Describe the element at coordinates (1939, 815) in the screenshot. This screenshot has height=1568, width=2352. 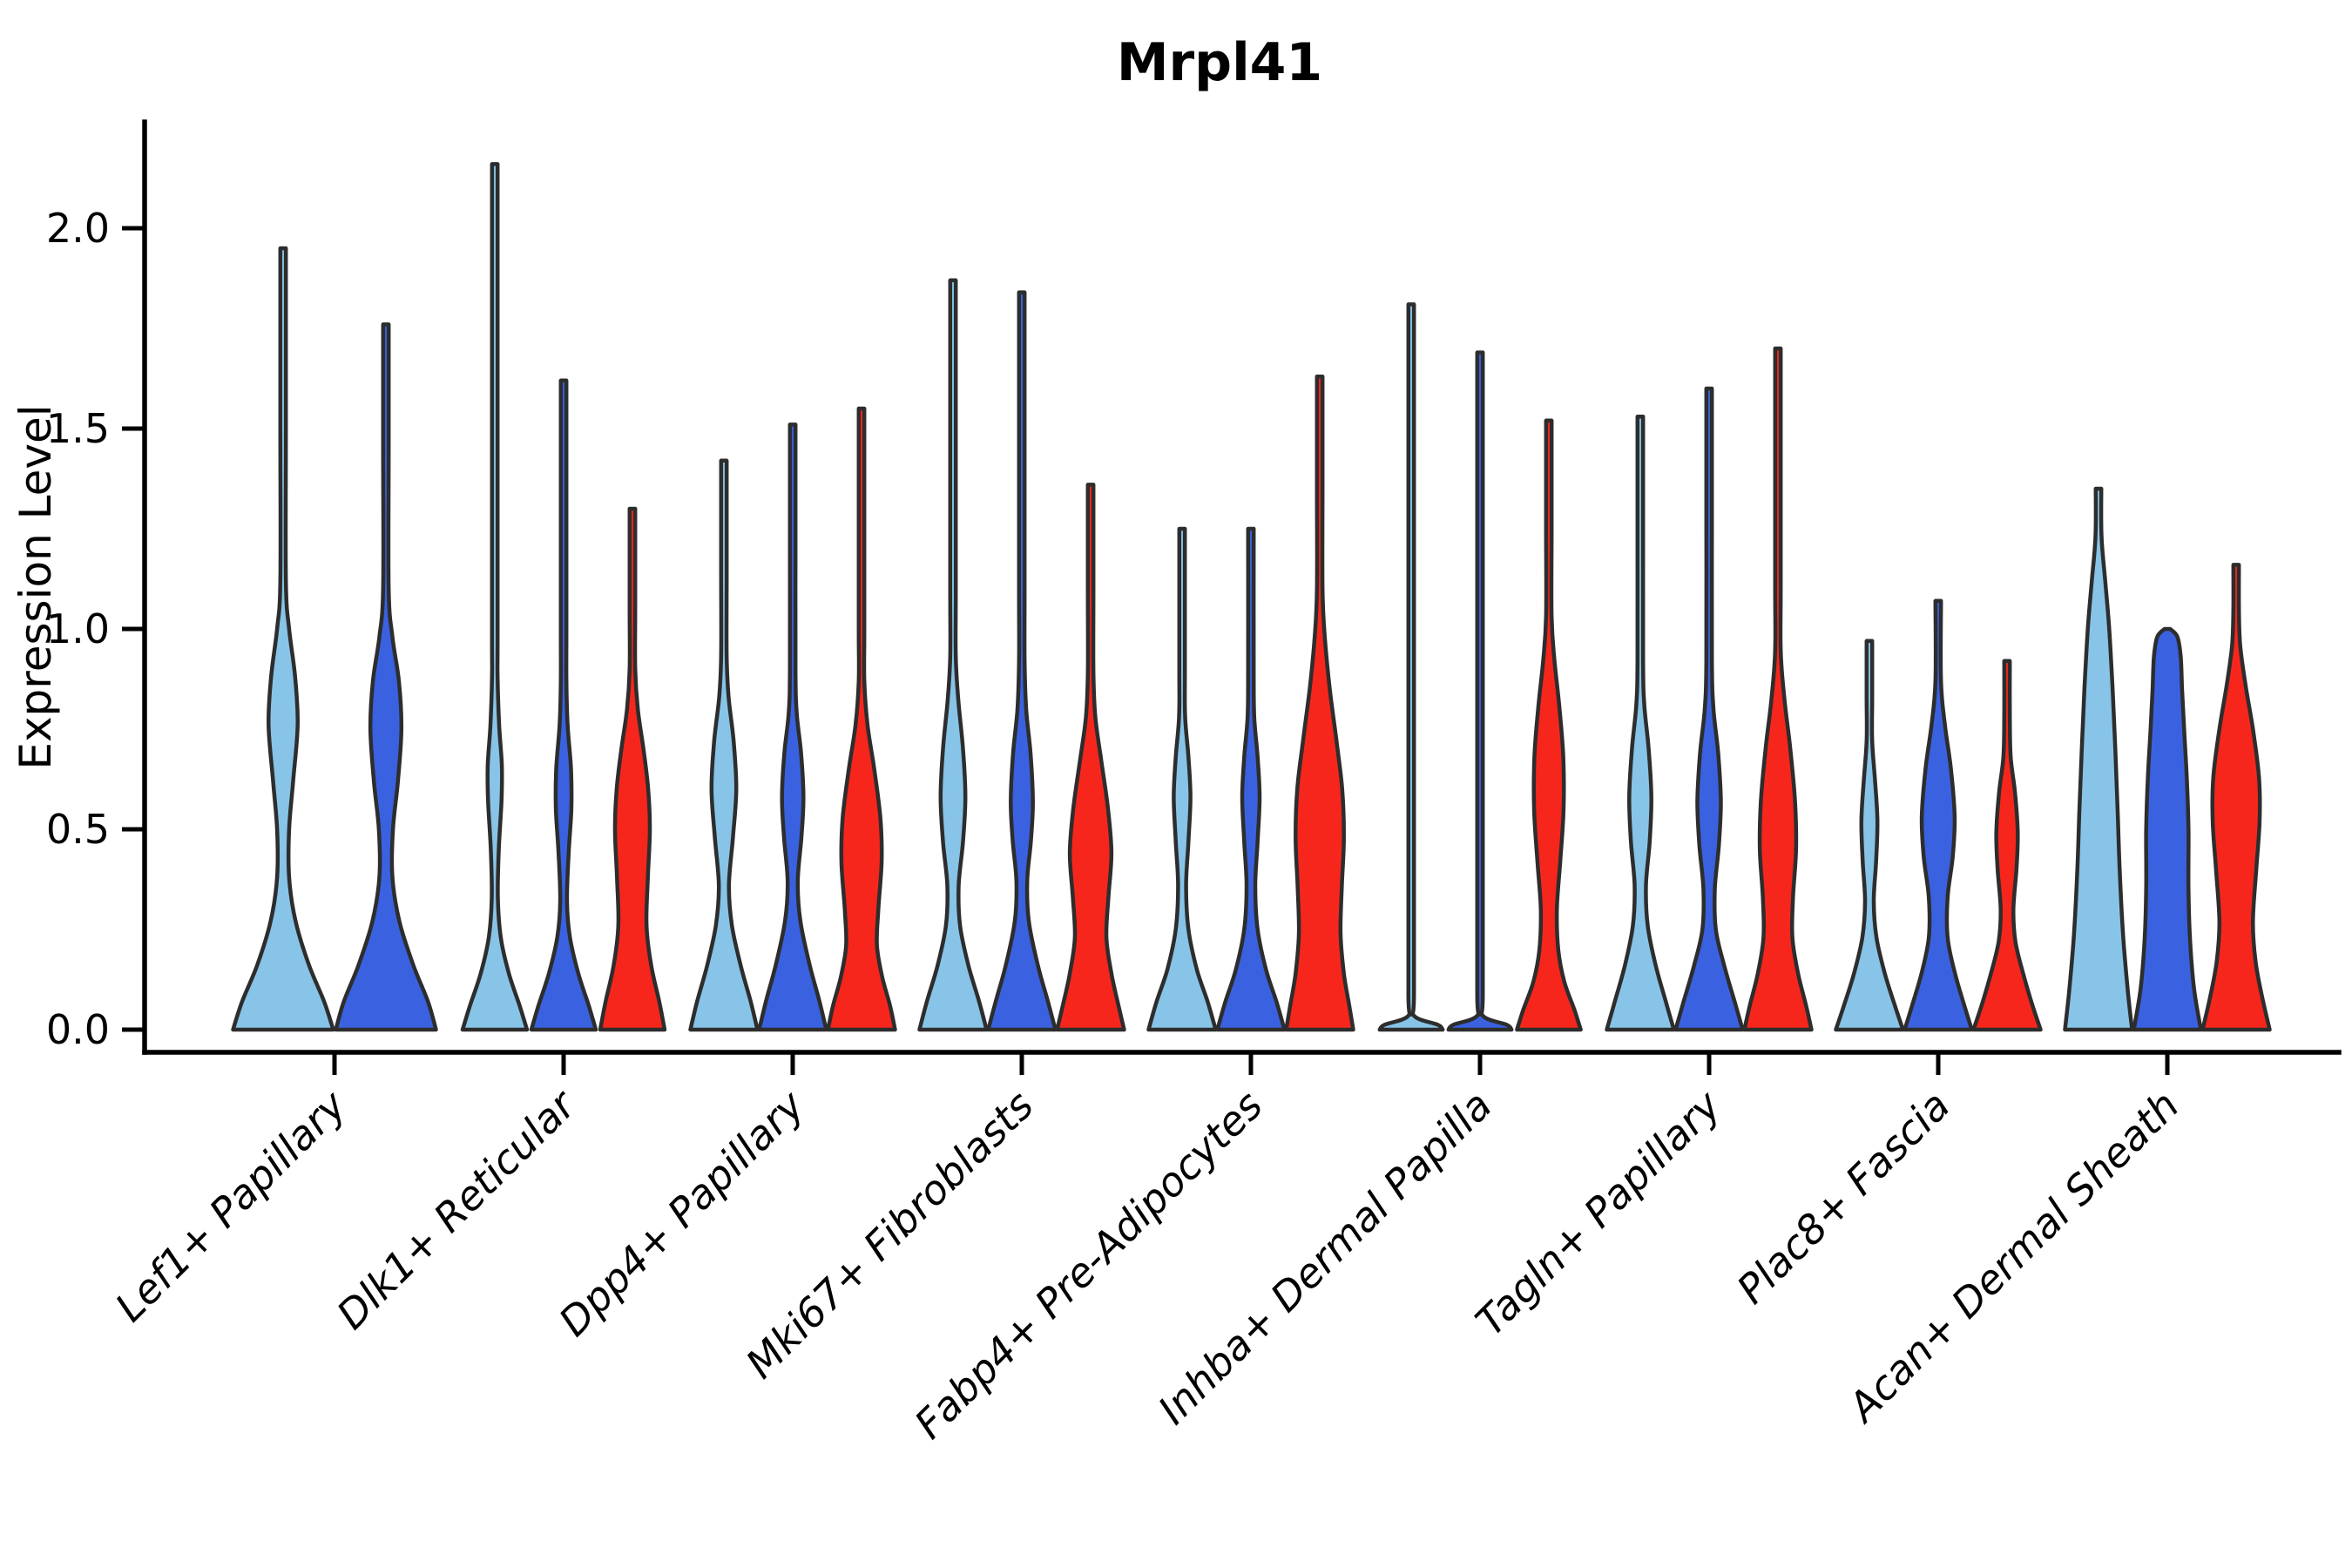
I see `violin-8-dark_blue` at that location.